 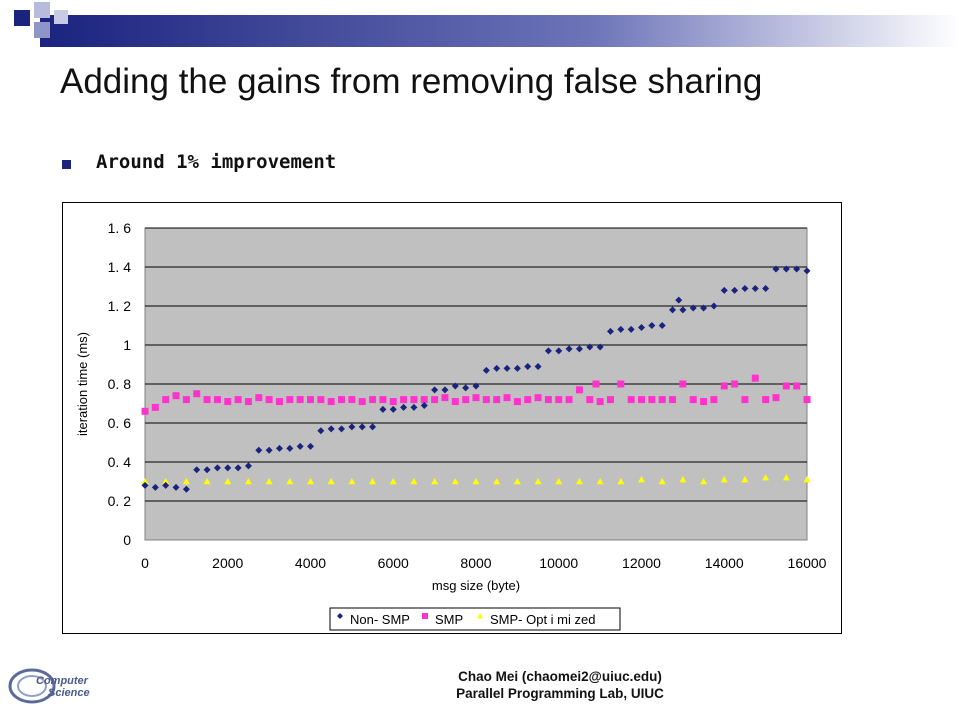 What do you see at coordinates (380, 619) in the screenshot?
I see `legend-label: Non- SMP` at bounding box center [380, 619].